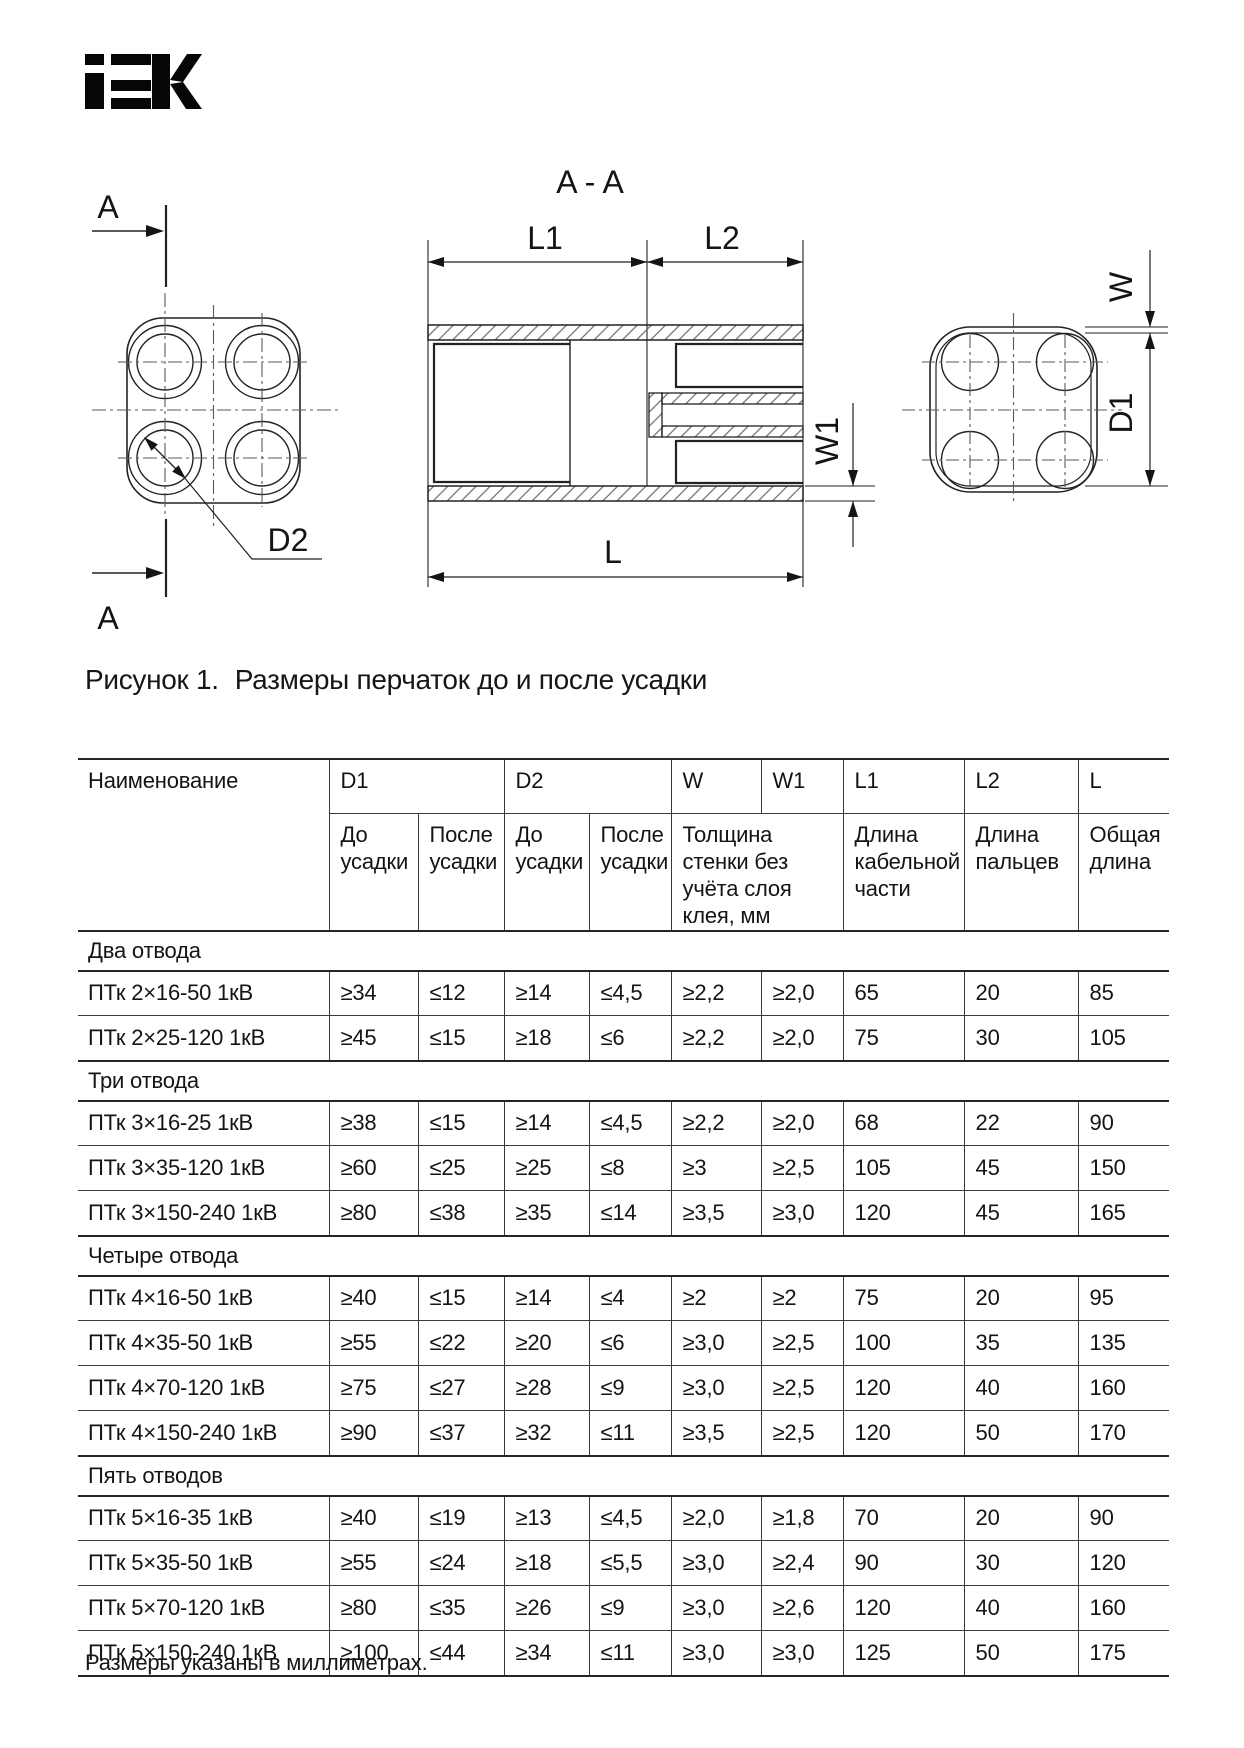 The image size is (1244, 1748). Describe the element at coordinates (903, 872) in the screenshot. I see `subheader-cable-length: Длина кабельной части` at that location.